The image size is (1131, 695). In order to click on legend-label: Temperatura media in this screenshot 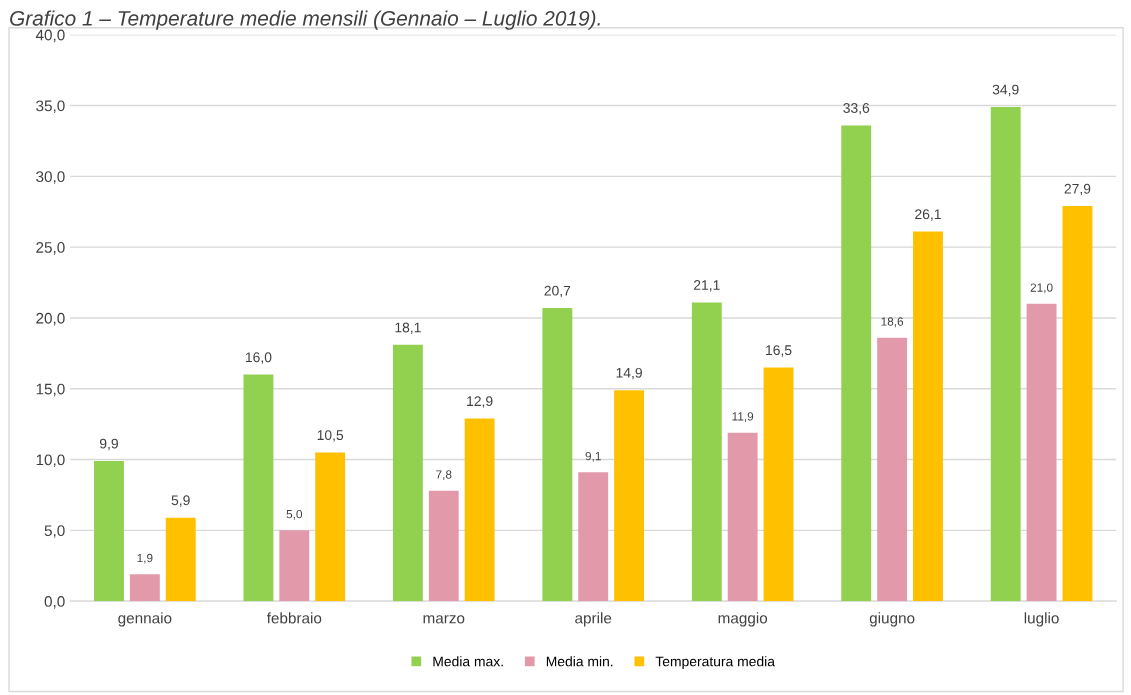, I will do `click(715, 663)`.